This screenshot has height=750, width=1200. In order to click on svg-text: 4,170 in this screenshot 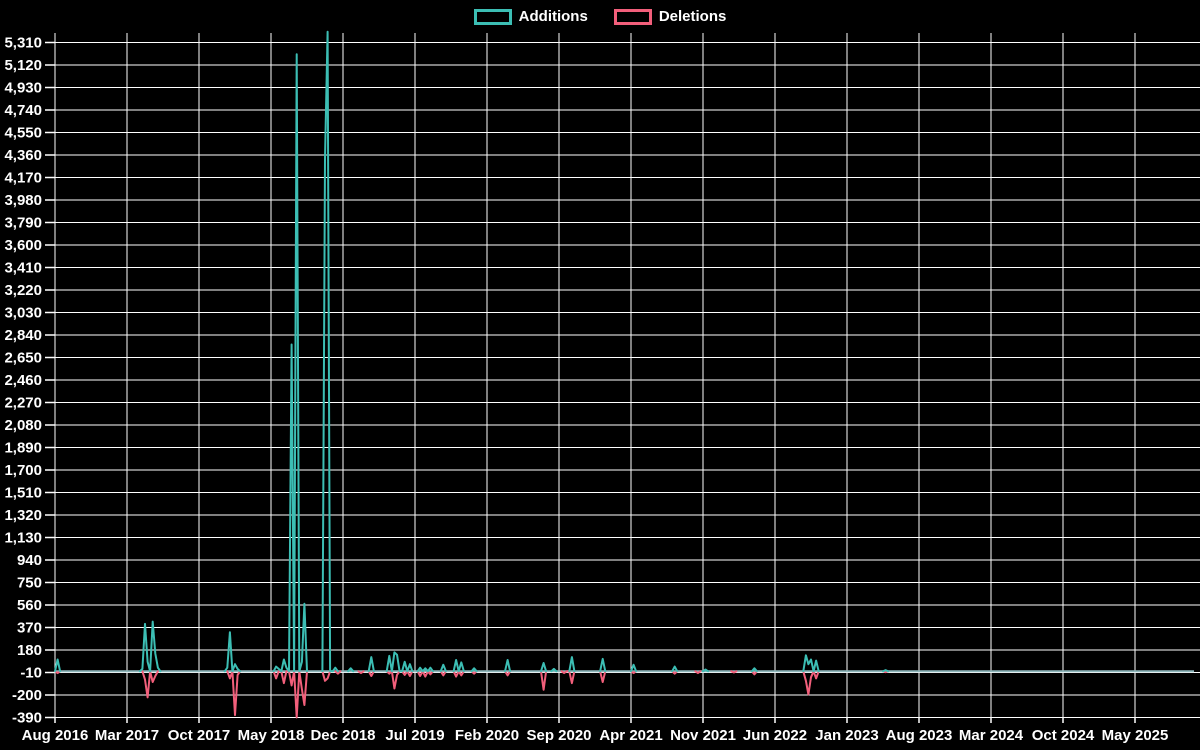, I will do `click(23, 178)`.